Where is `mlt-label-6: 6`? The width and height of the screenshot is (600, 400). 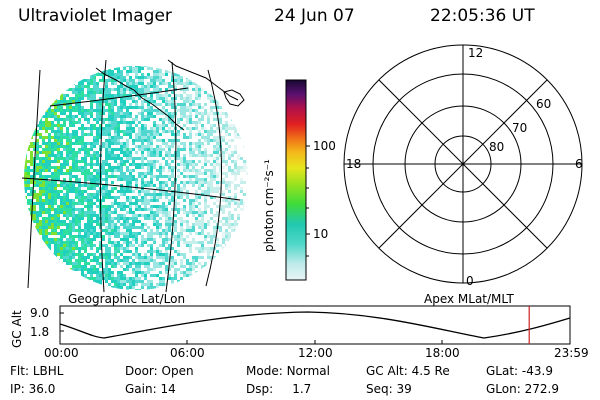
mlt-label-6: 6 is located at coordinates (579, 164).